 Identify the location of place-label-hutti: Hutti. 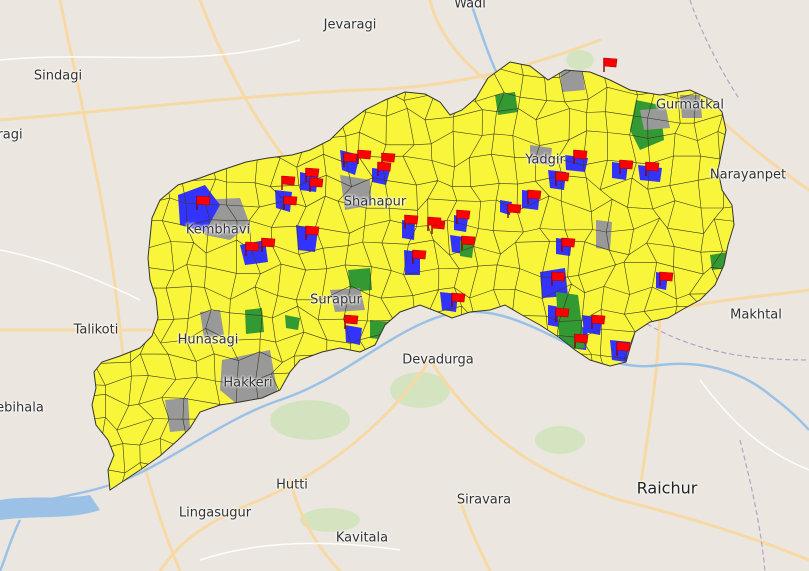
(292, 485).